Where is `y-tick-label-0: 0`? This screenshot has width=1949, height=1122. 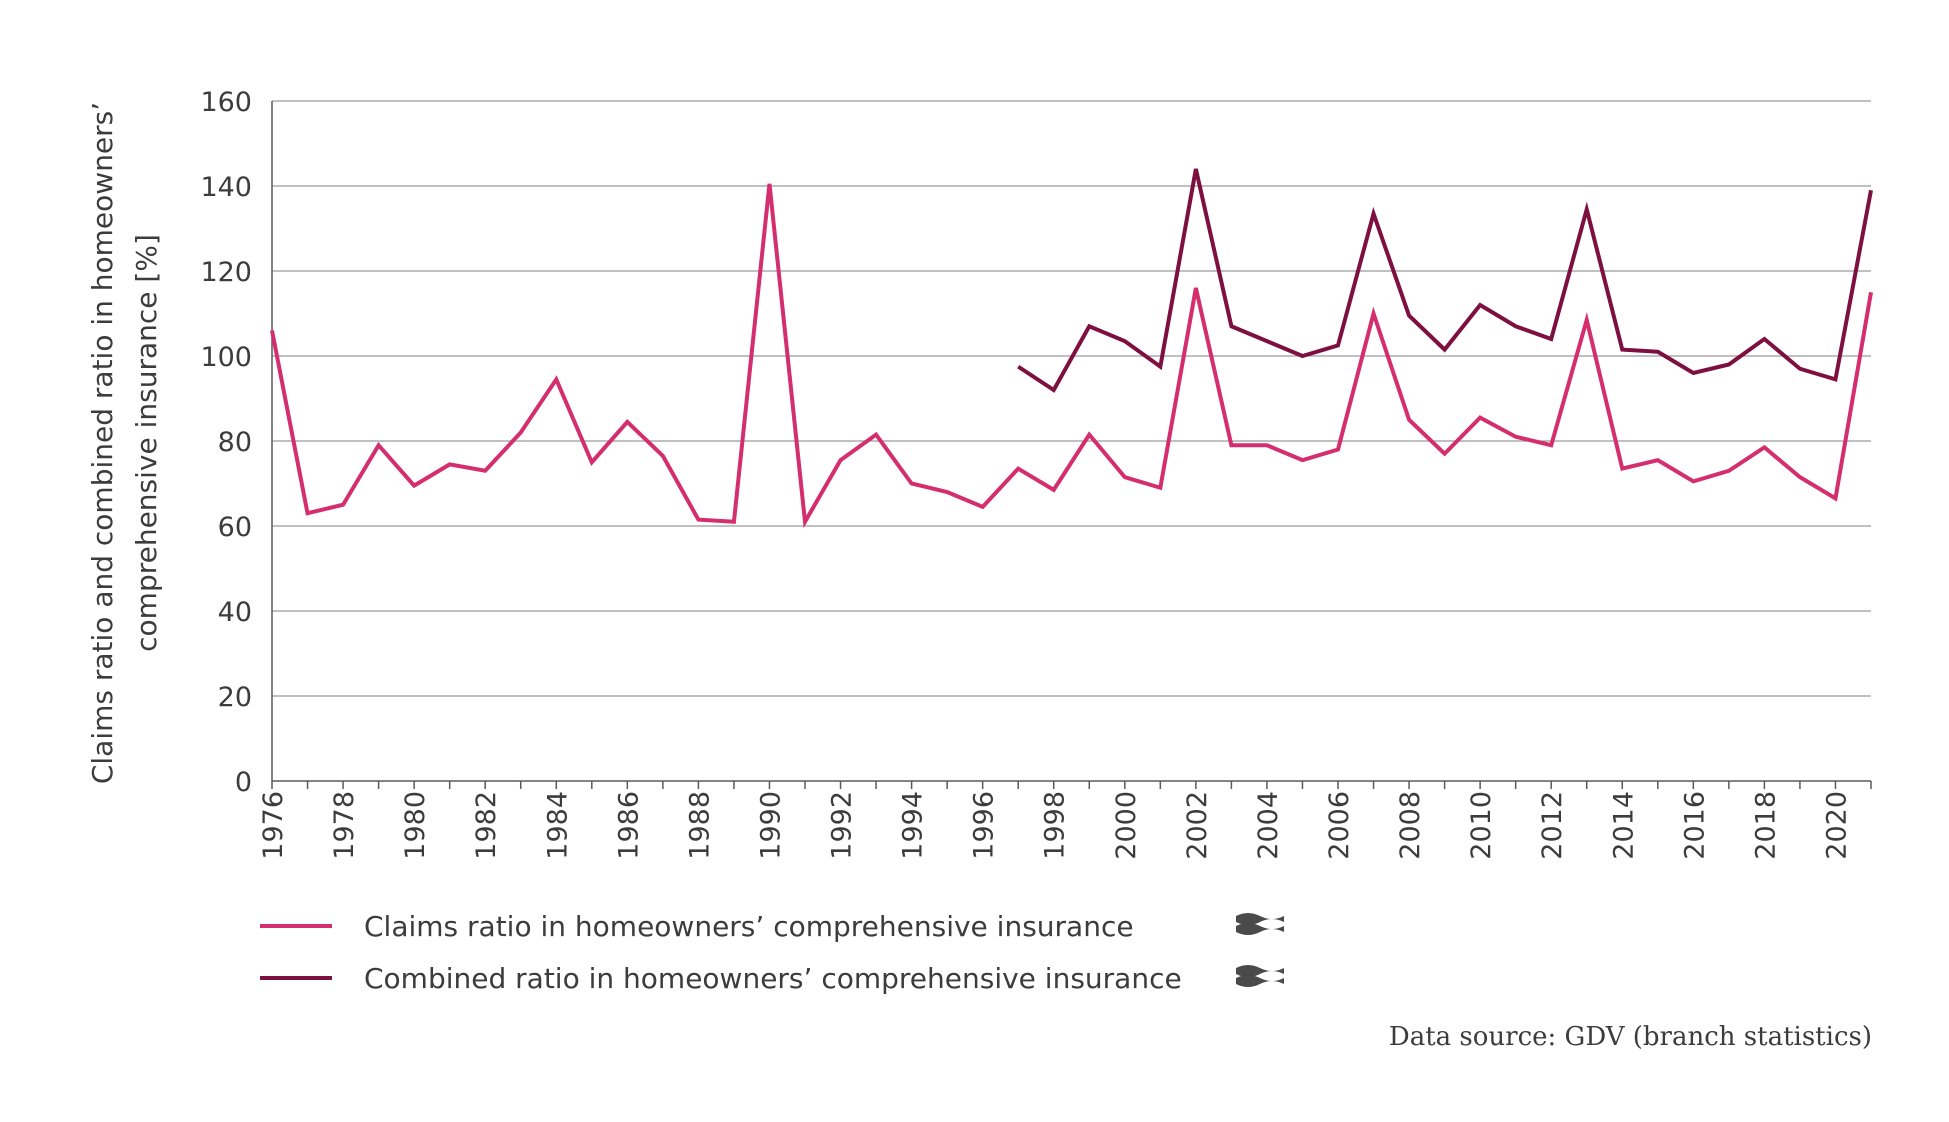
y-tick-label-0: 0 is located at coordinates (243, 782).